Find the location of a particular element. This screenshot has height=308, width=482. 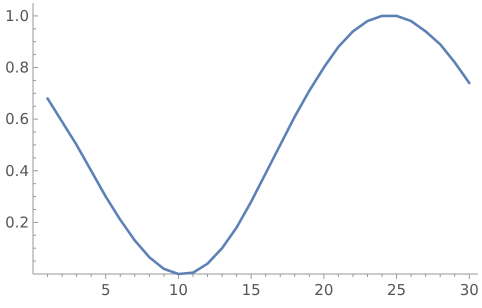

x-tick-label: 5 is located at coordinates (105, 290).